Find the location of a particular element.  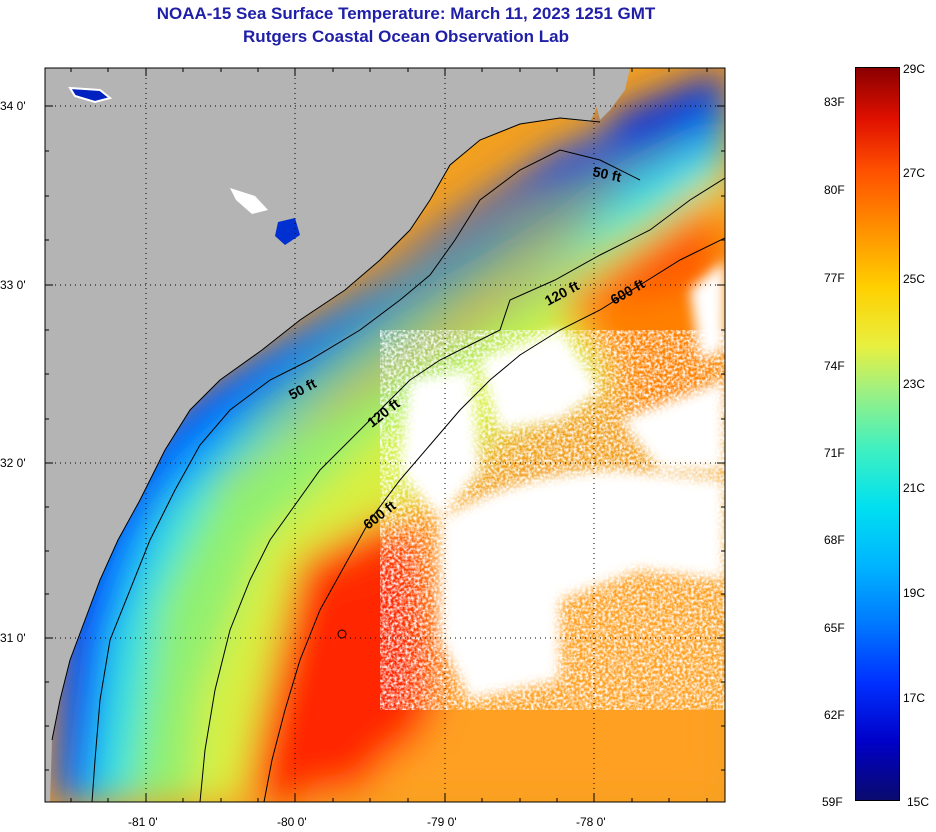

colorbar-c-23: 23C is located at coordinates (914, 384).